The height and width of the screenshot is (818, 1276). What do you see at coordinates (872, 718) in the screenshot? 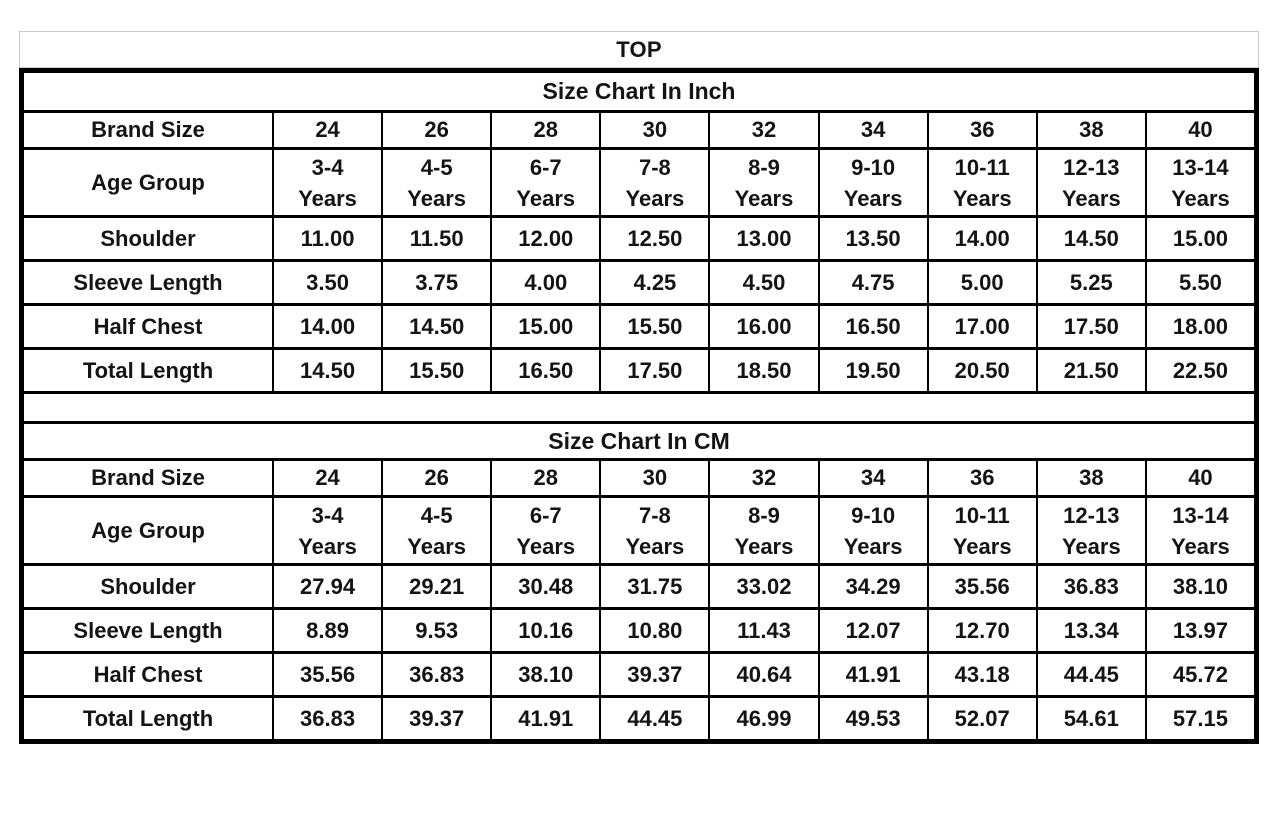
I see `measurement-value-cell: 49.53` at bounding box center [872, 718].